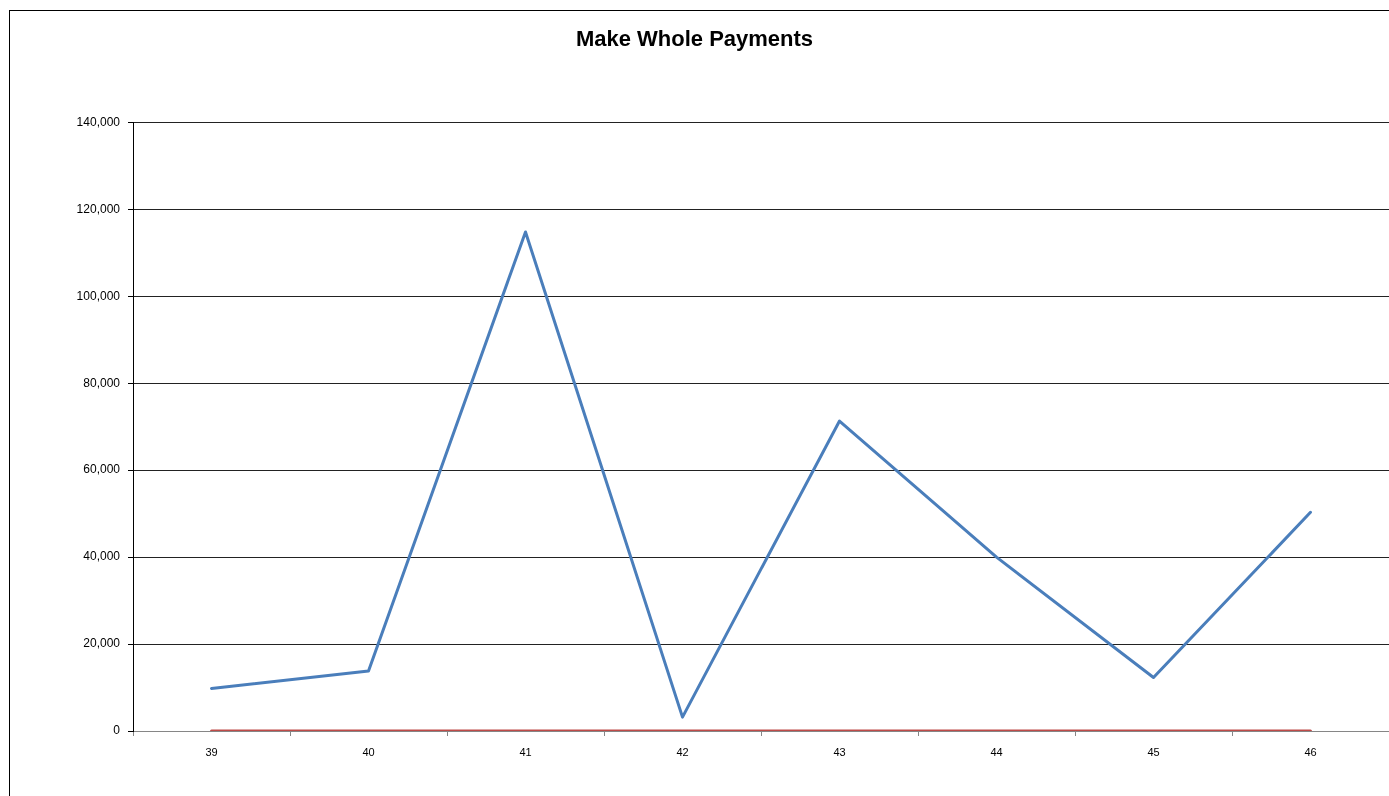 This screenshot has height=796, width=1389. What do you see at coordinates (682, 751) in the screenshot?
I see `x-tick-label: 42` at bounding box center [682, 751].